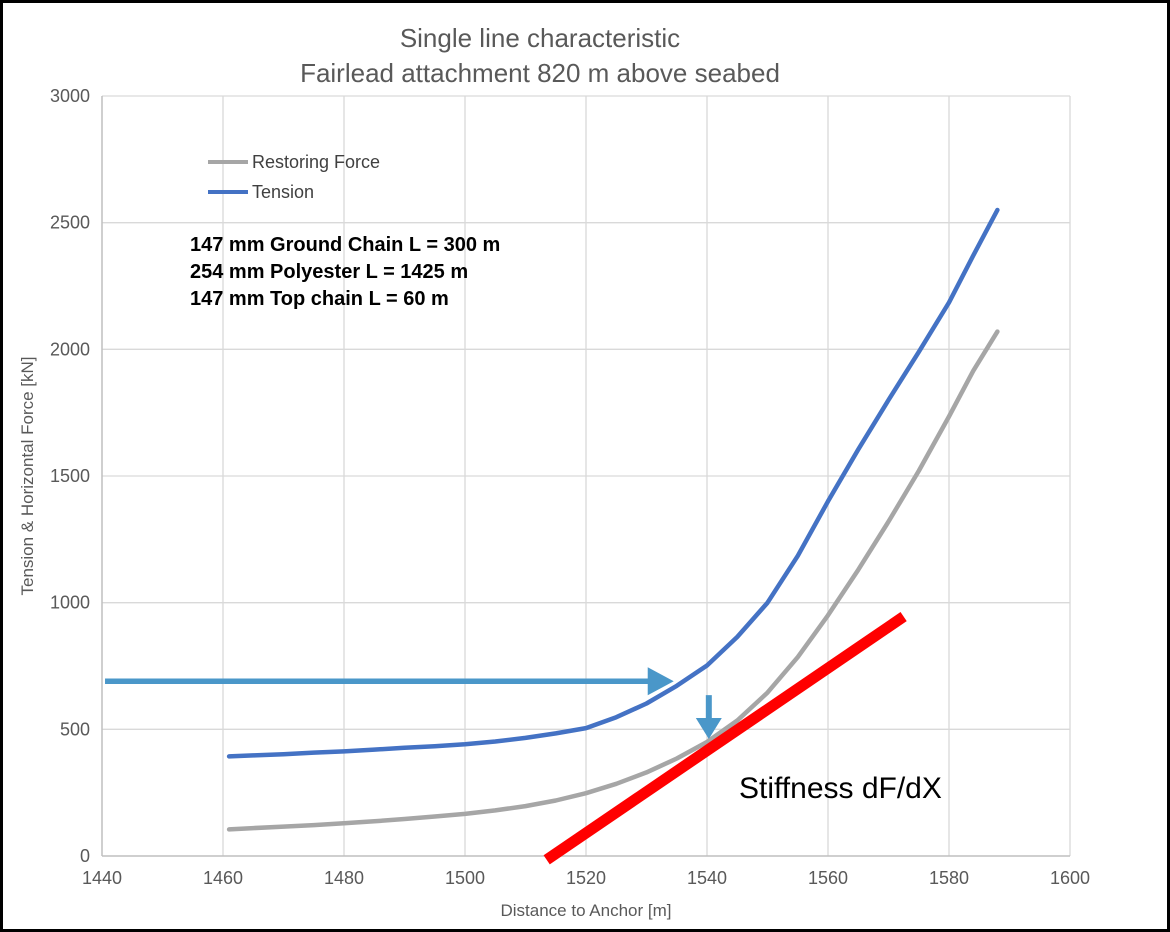 The height and width of the screenshot is (932, 1170). Describe the element at coordinates (27, 475) in the screenshot. I see `y-axis-title: Tension & Horizontal Force [kN]` at that location.